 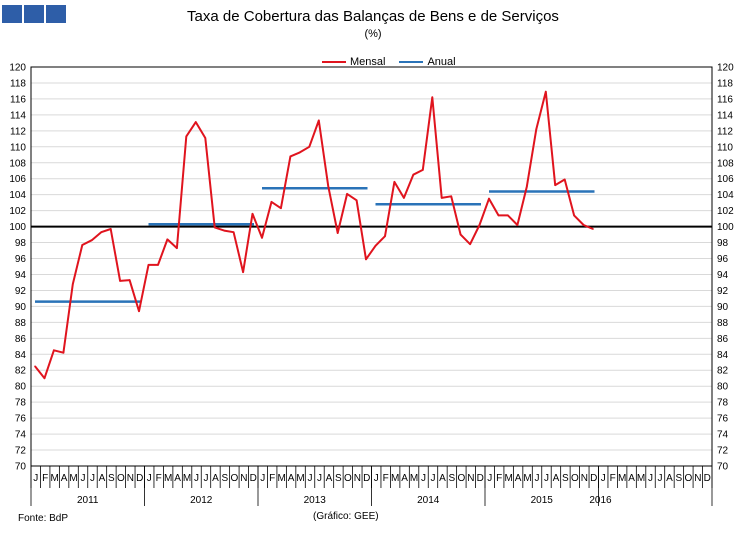 I want to click on y-tick-left-86: 86, so click(x=21, y=339).